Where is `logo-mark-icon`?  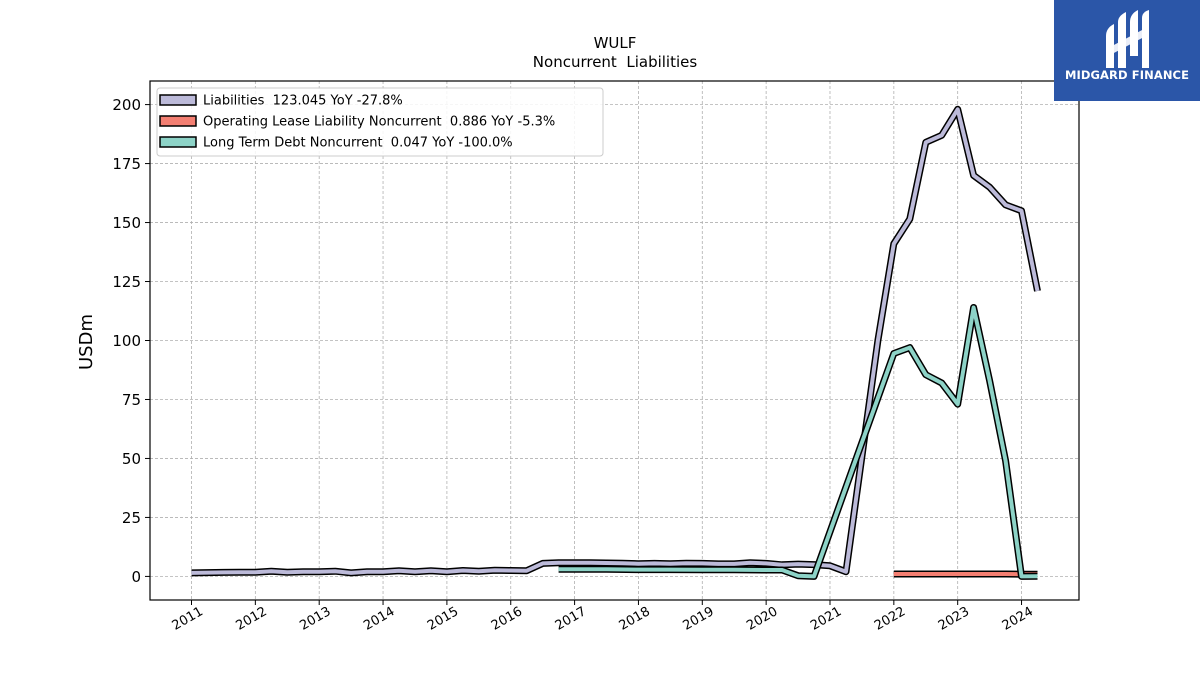 logo-mark-icon is located at coordinates (1127, 39).